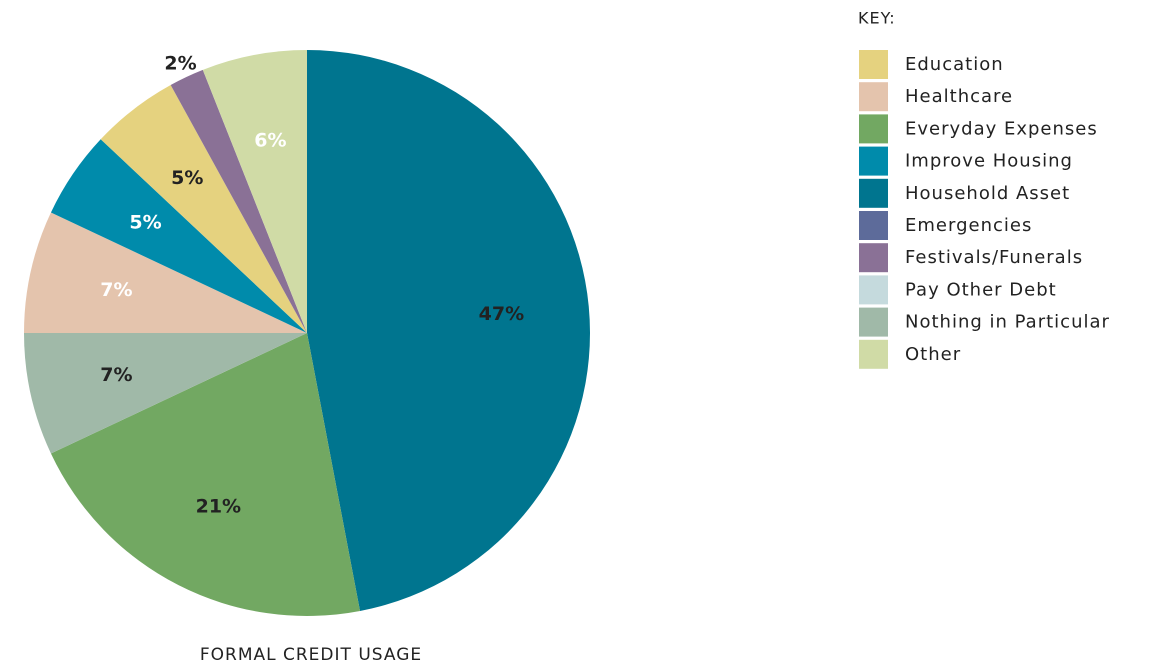 Image resolution: width=1158 pixels, height=668 pixels. What do you see at coordinates (311, 655) in the screenshot?
I see `chart-title: FORMAL CREDIT USAGE` at bounding box center [311, 655].